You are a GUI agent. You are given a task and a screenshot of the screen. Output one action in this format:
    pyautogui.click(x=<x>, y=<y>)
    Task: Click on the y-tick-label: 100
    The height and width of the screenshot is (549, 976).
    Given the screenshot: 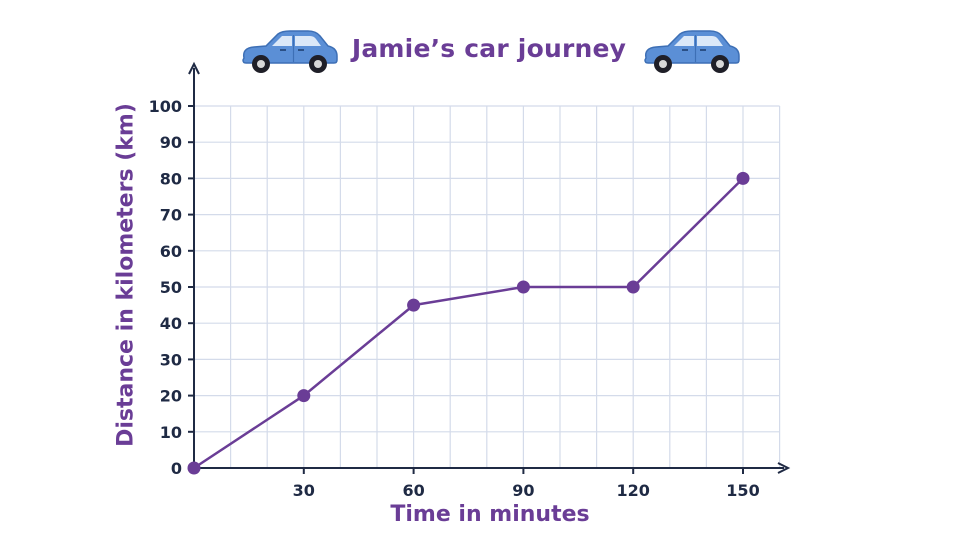 What is the action you would take?
    pyautogui.click(x=165, y=106)
    